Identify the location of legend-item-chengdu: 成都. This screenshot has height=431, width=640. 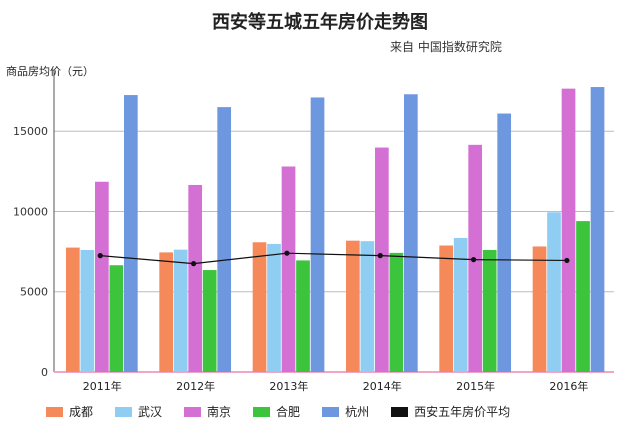
(69, 411).